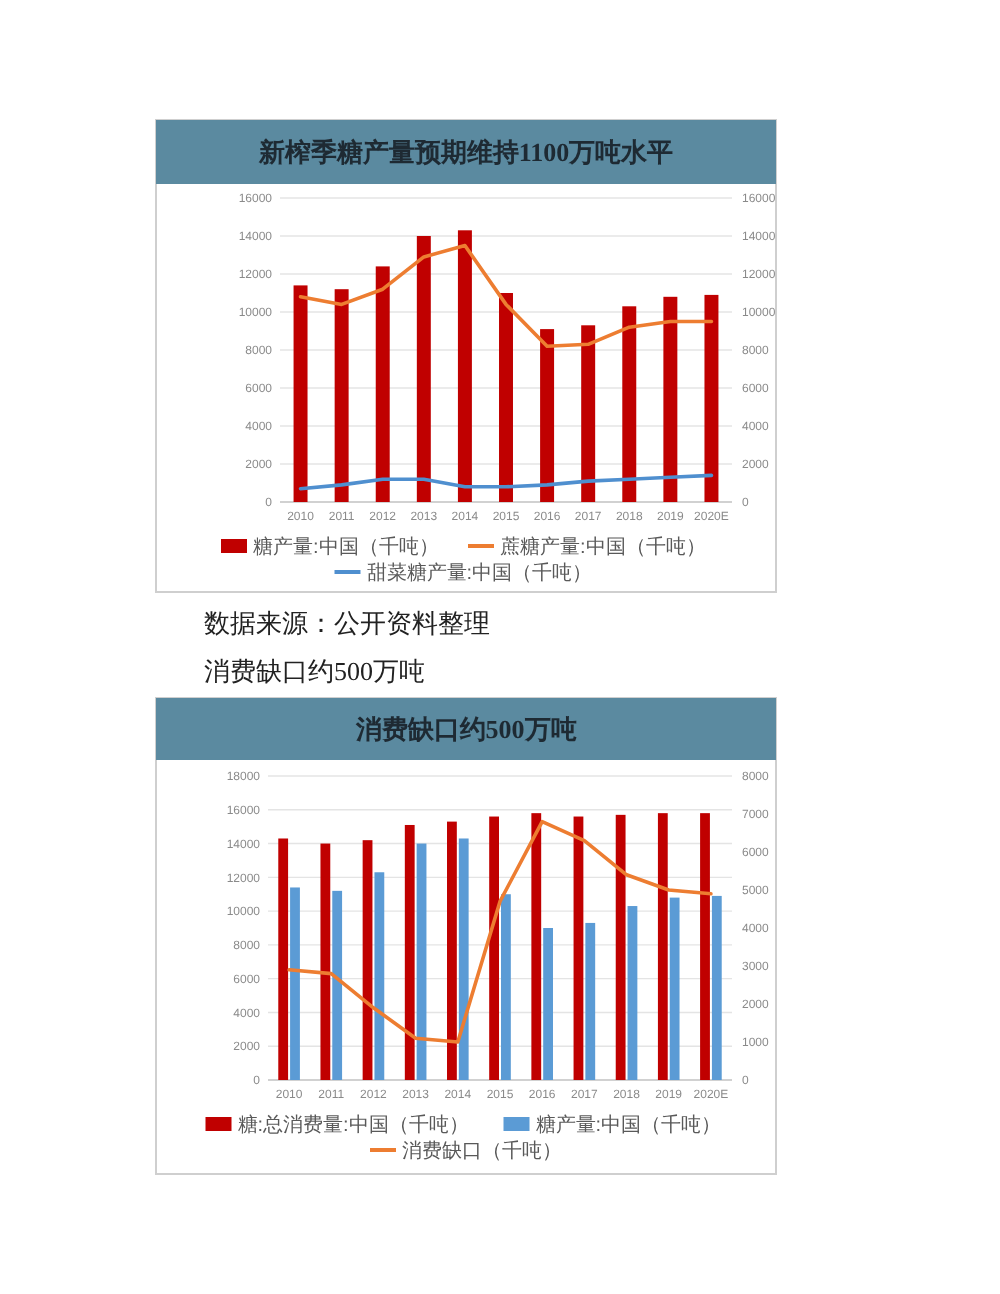 This screenshot has width=1000, height=1294. Describe the element at coordinates (347, 623) in the screenshot. I see `source-note: 数据来源：公开资料整理` at that location.